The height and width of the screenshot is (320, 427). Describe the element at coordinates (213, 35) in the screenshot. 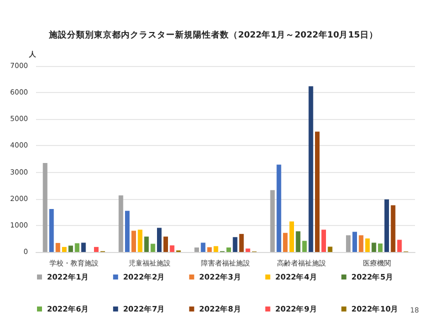

I see `chart-title: 施設分類別東京都内クラスター新規陽性者数（2022年1月～2022年10月15日）` at that location.